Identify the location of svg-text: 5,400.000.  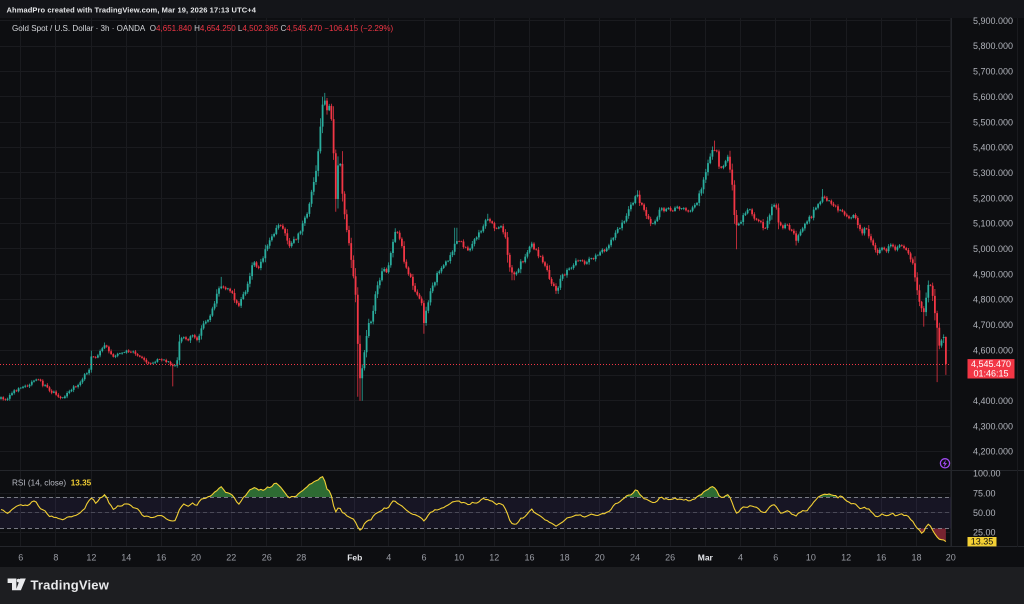
(993, 148).